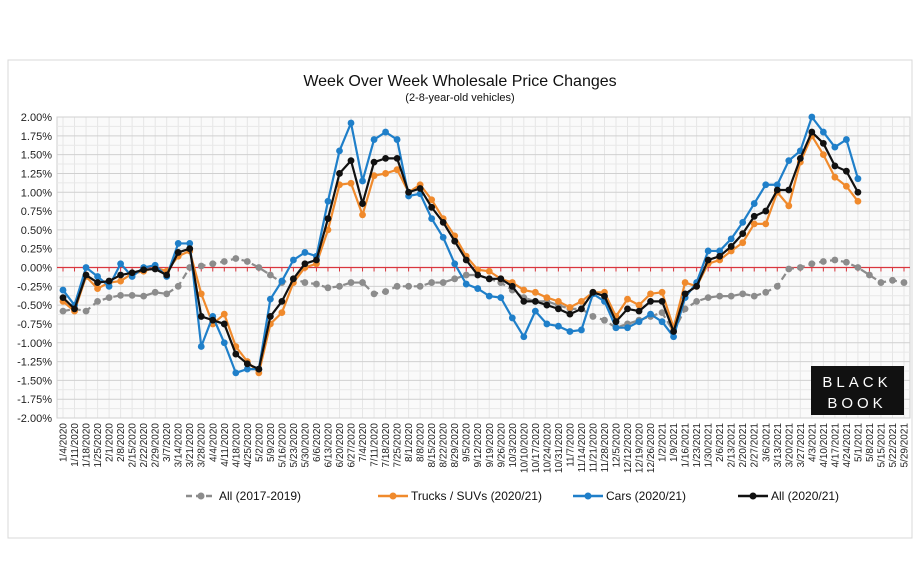  What do you see at coordinates (363, 442) in the screenshot?
I see `x-tick-label: 7/4/2020` at bounding box center [363, 442].